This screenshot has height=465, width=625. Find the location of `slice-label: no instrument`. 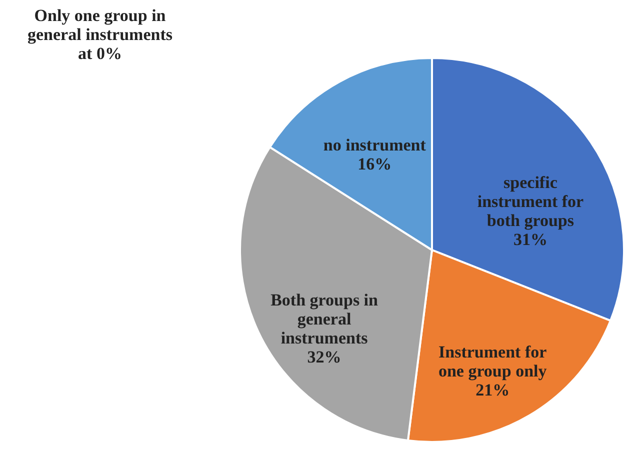

slice-label: no instrument is located at coordinates (374, 145).